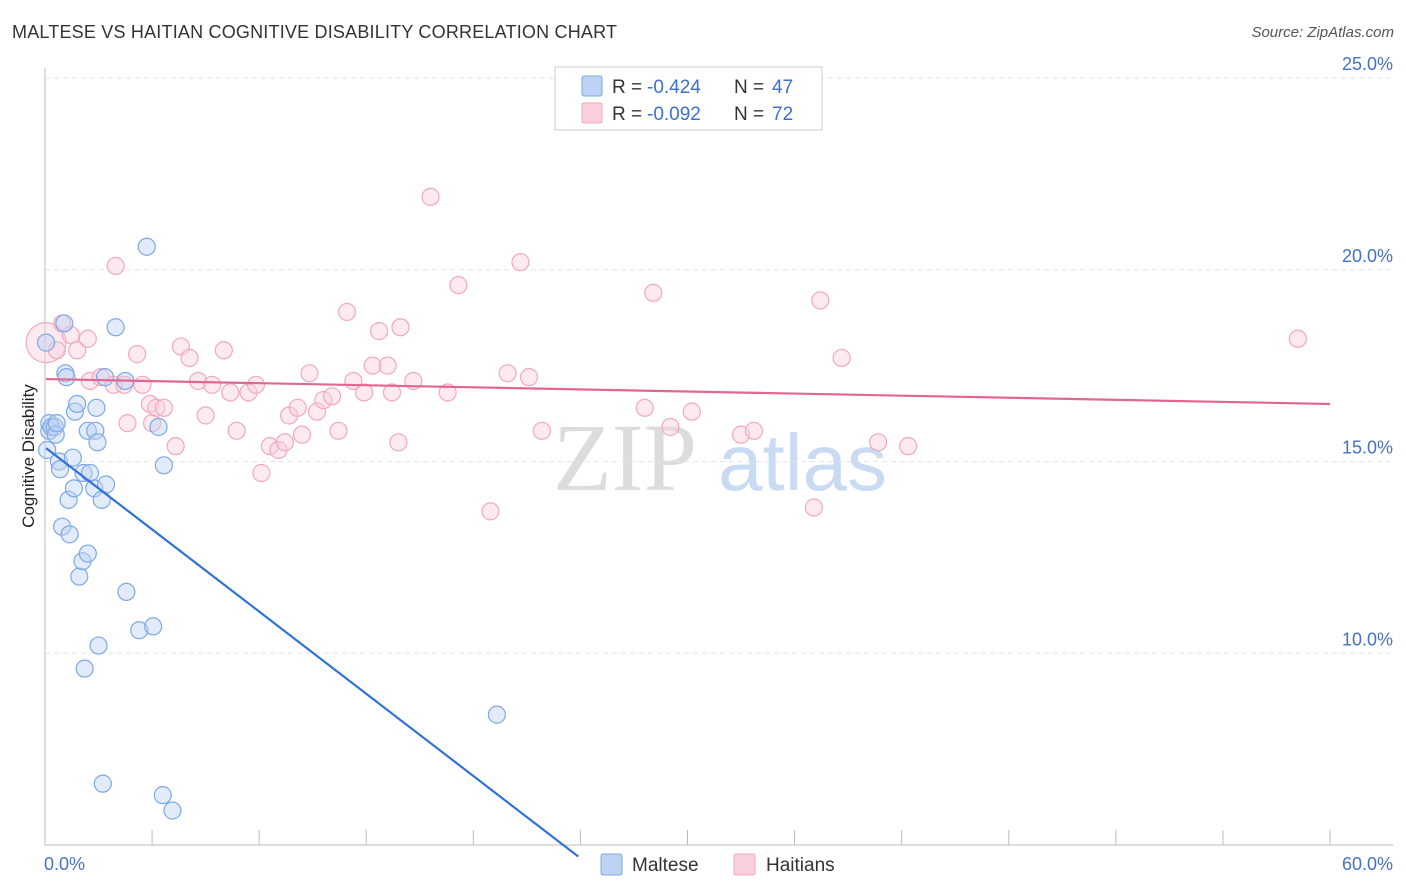  I want to click on legend-n-label-haitians: N =, so click(749, 114).